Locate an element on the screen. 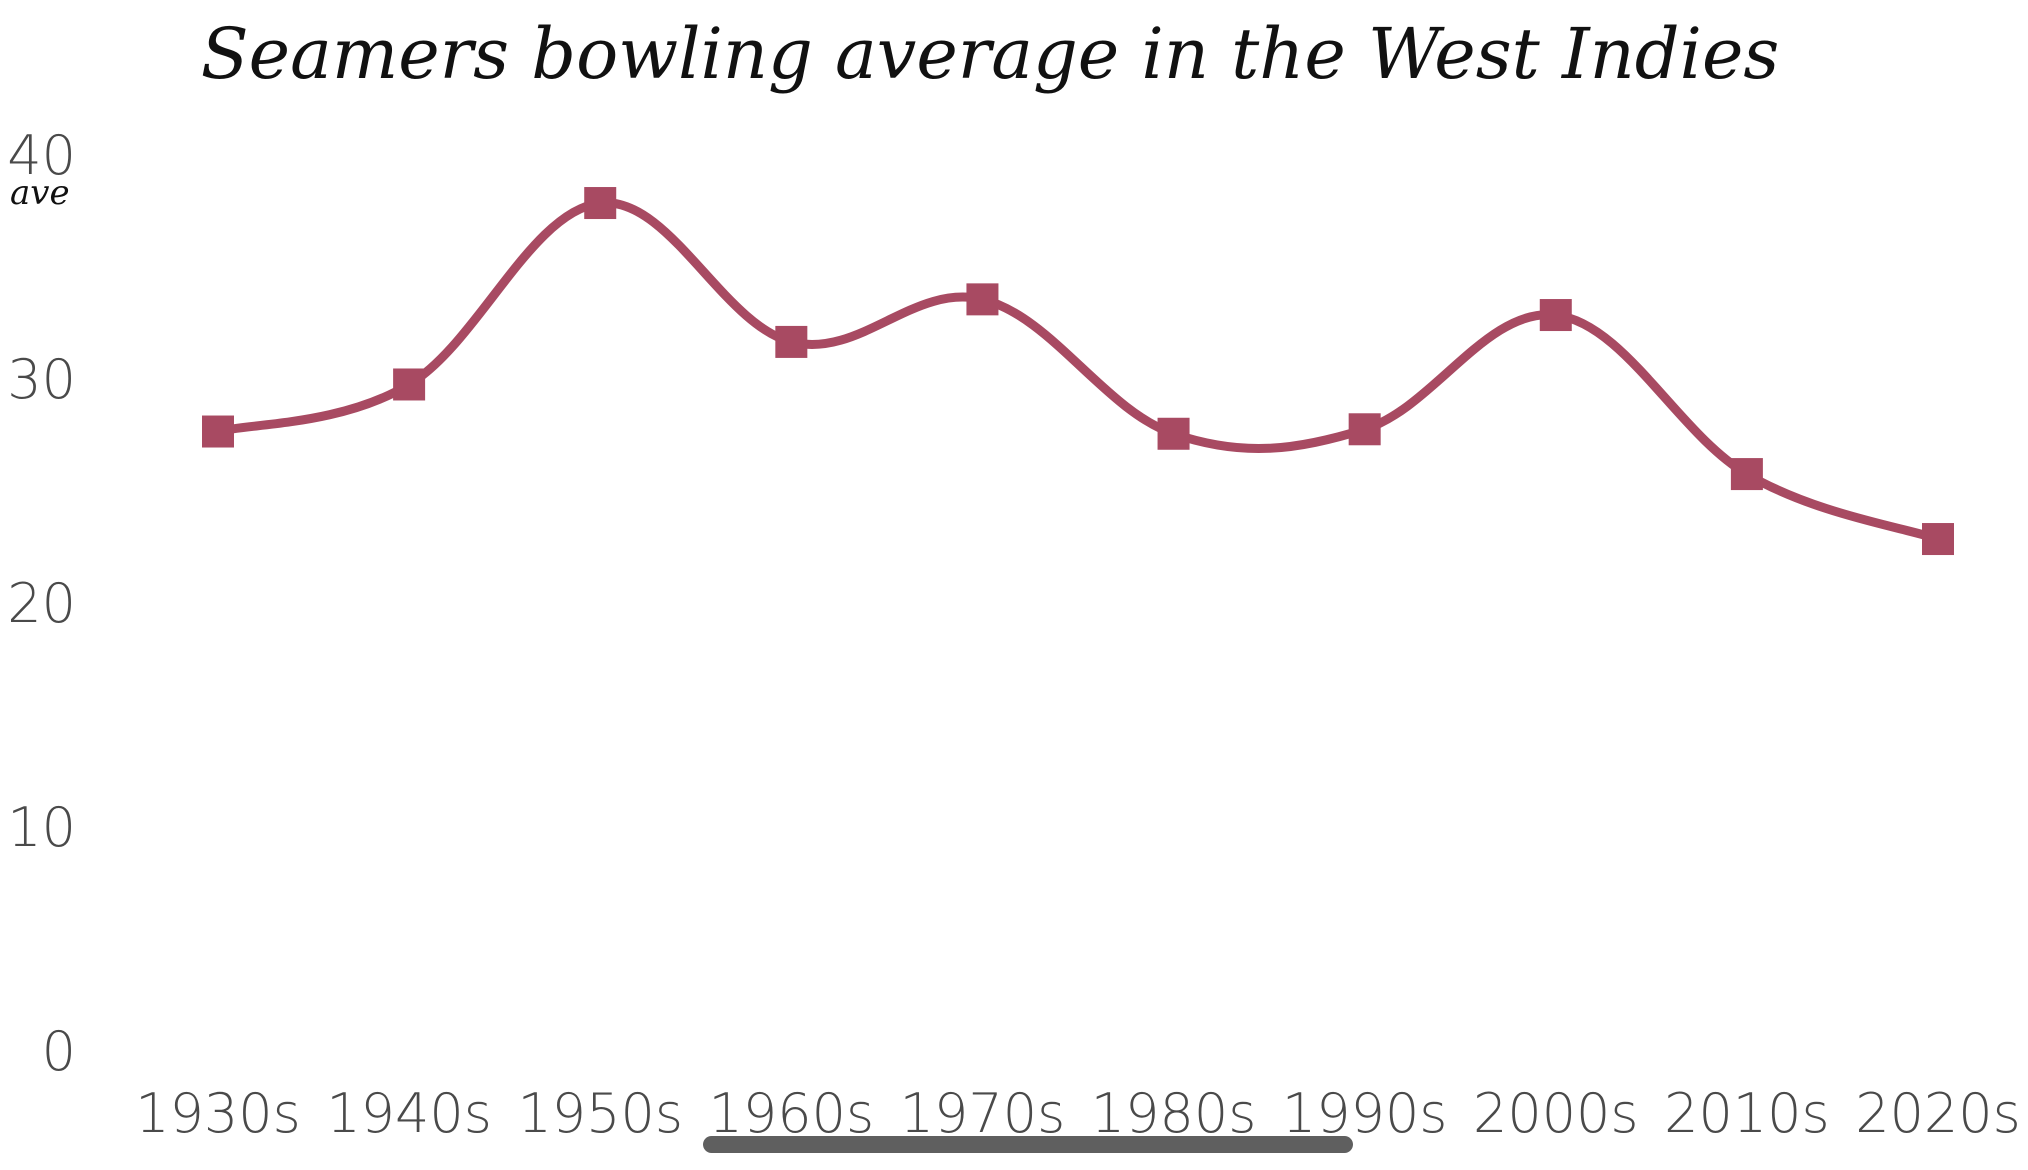 The image size is (2028, 1170). y-tick-label: 20 is located at coordinates (41, 603).